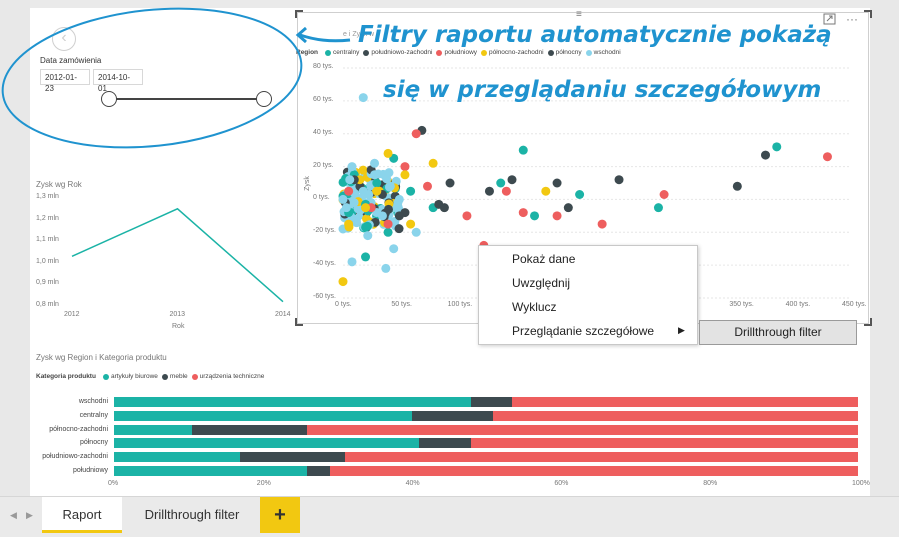 This screenshot has width=899, height=537. Describe the element at coordinates (264, 99) in the screenshot. I see `date-slider-end-handle` at that location.